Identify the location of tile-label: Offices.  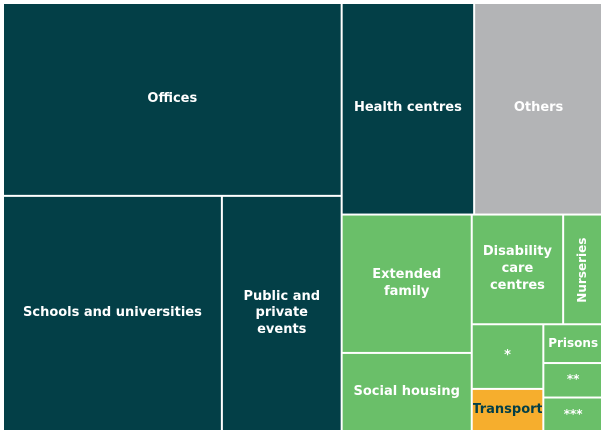
(172, 98).